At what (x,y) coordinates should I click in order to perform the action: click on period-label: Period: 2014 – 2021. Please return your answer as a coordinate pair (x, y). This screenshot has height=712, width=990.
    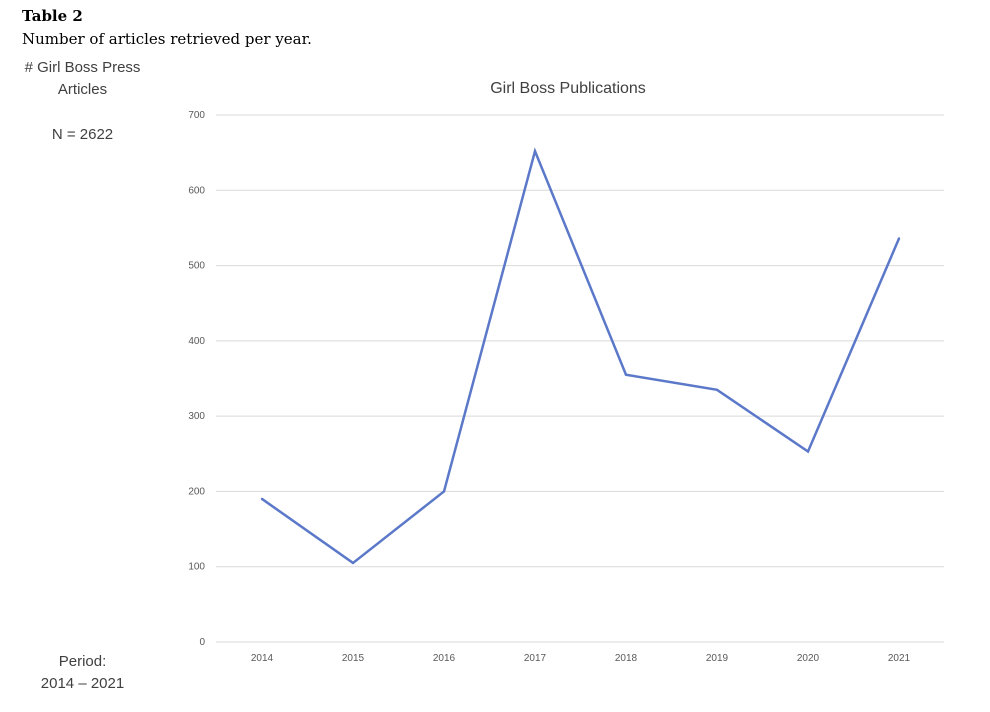
    Looking at the image, I should click on (82, 673).